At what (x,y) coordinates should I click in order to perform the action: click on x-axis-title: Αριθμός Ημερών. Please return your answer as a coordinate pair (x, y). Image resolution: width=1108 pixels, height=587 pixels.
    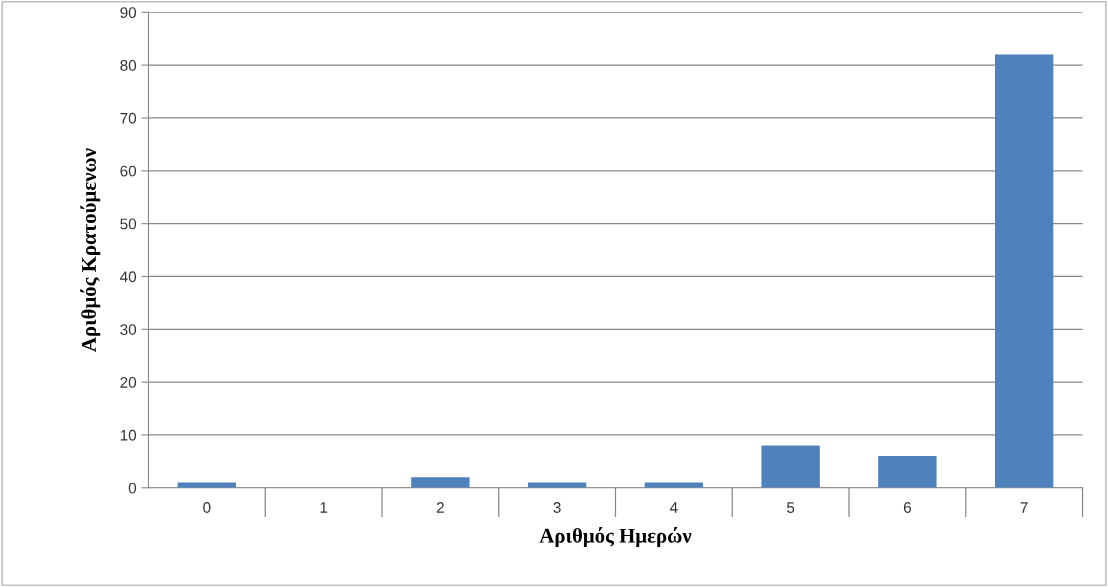
    Looking at the image, I should click on (615, 537).